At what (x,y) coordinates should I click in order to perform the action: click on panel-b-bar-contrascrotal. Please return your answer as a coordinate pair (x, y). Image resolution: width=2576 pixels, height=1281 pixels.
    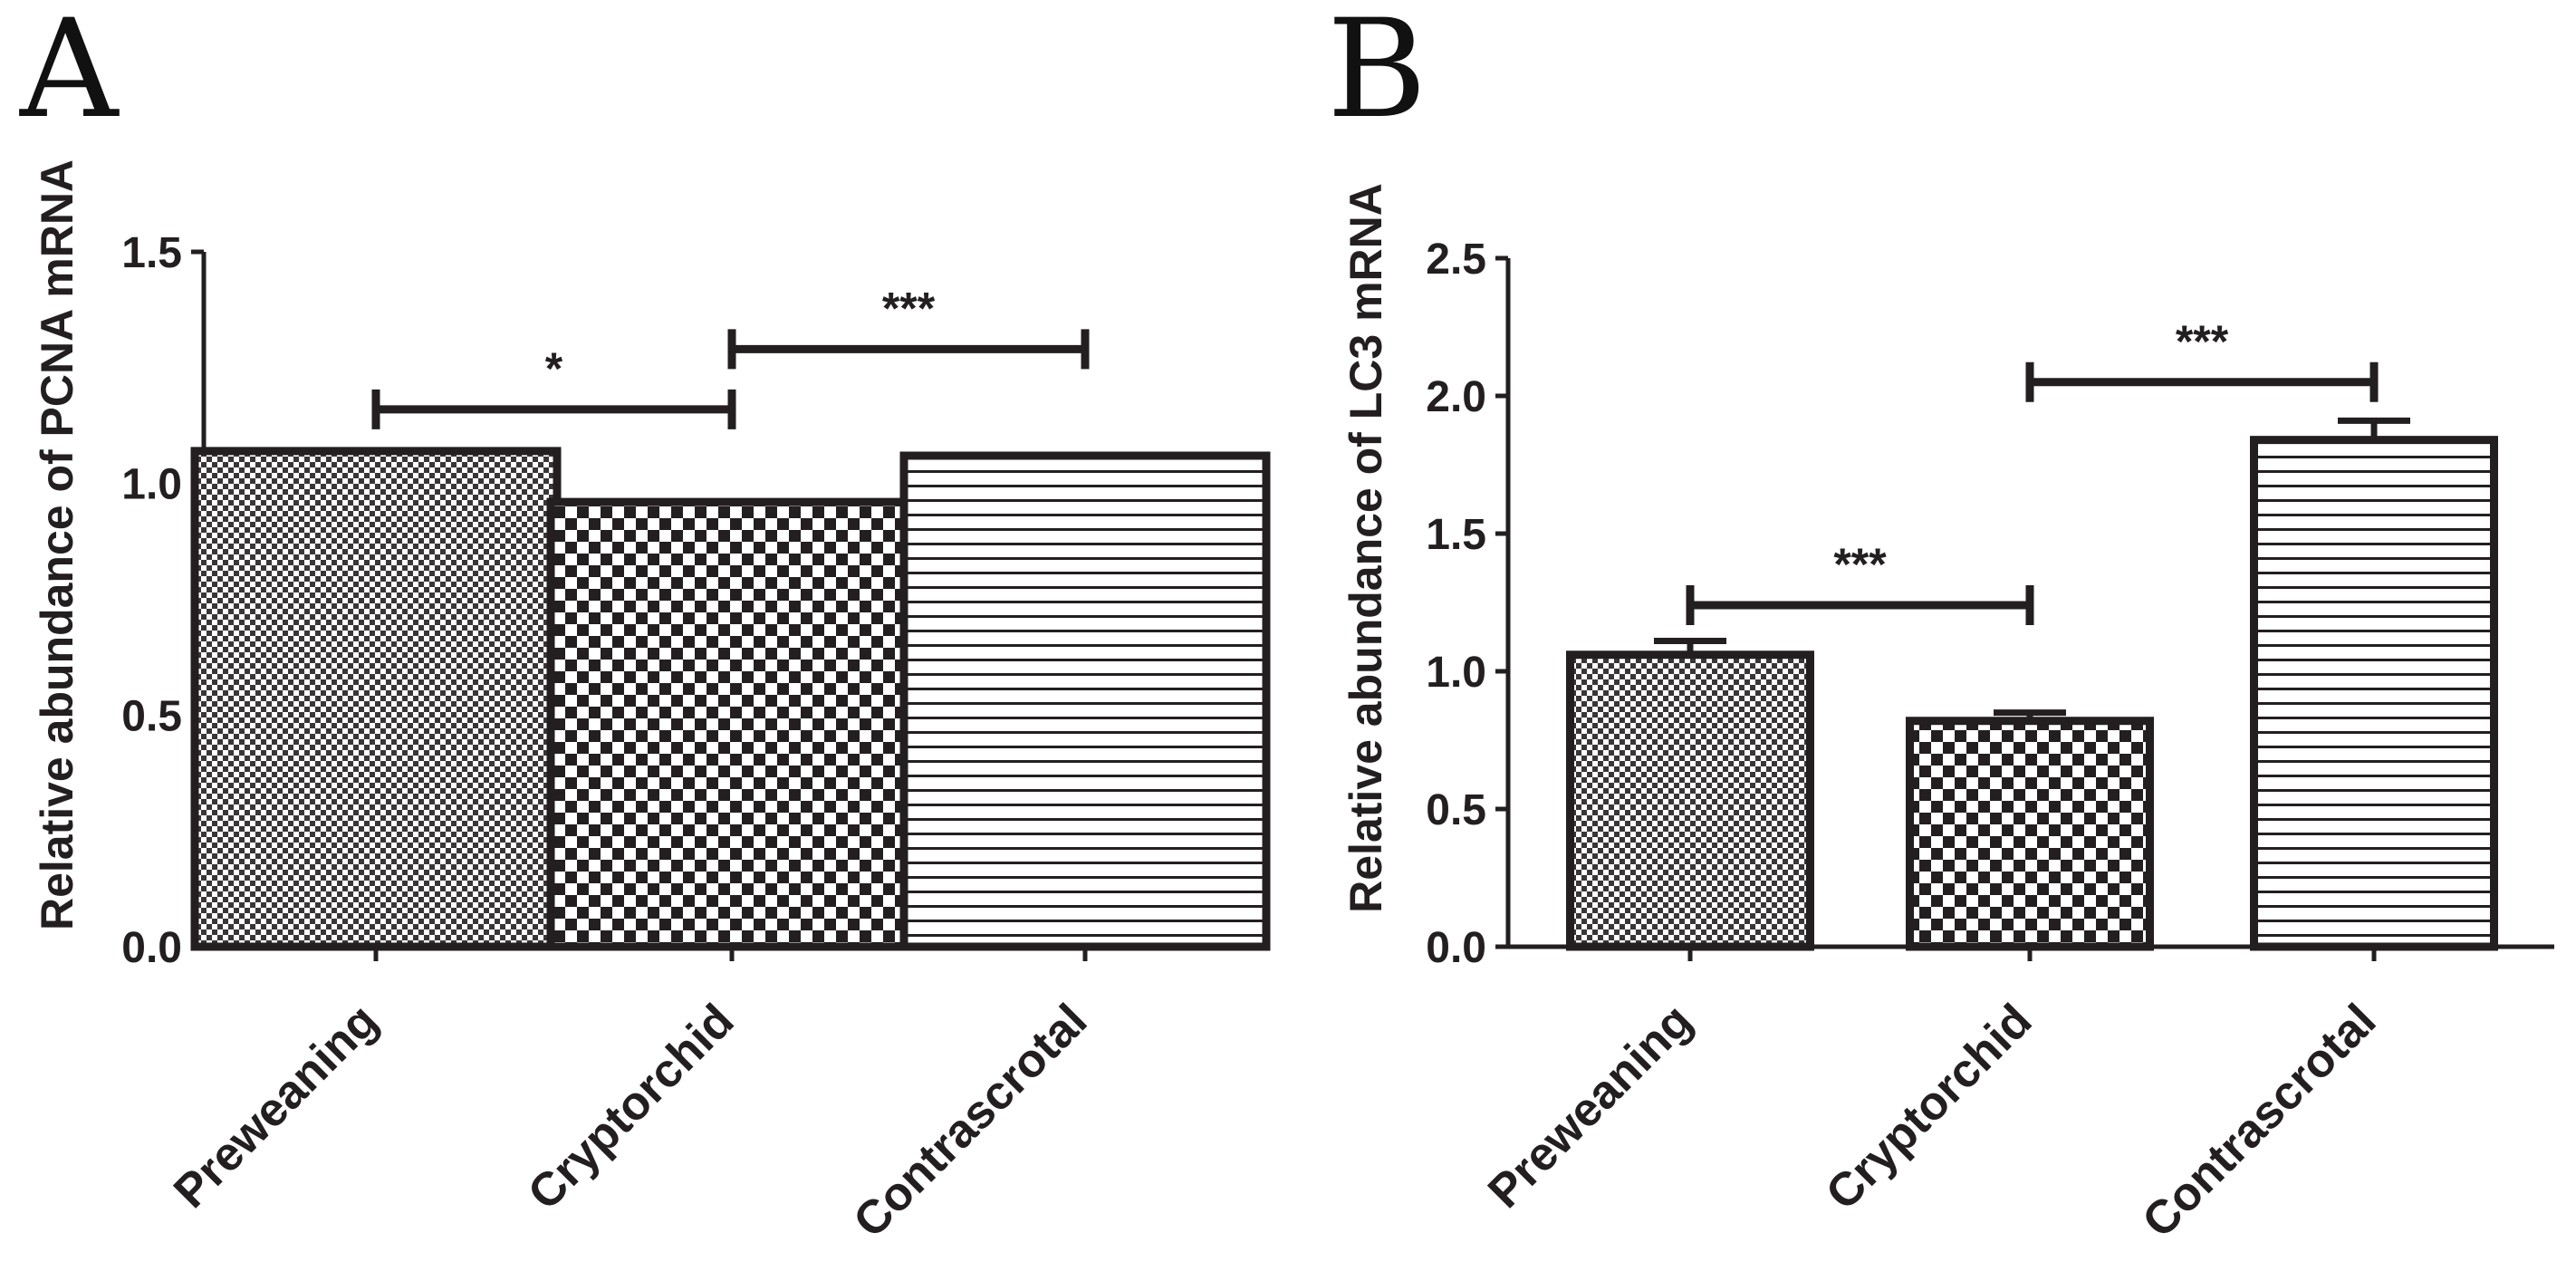
    Looking at the image, I should click on (2374, 693).